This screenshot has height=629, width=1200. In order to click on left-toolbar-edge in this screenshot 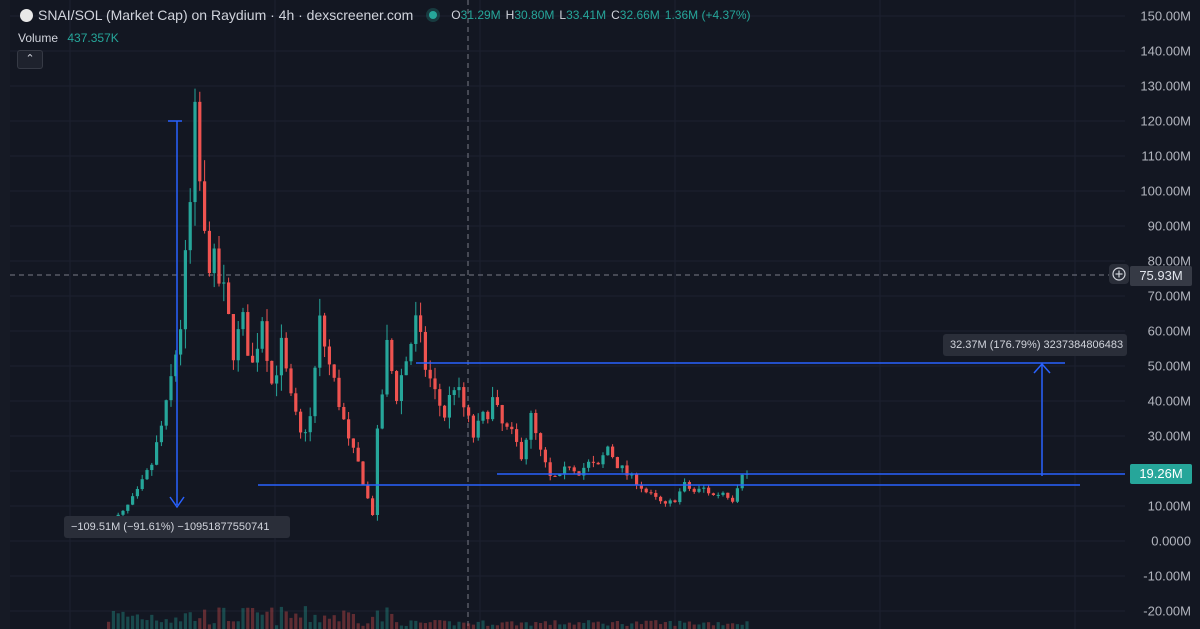, I will do `click(5, 314)`.